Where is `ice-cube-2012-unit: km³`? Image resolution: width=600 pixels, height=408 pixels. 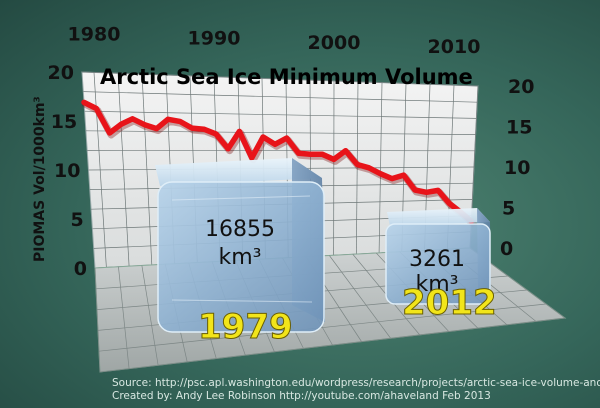 ice-cube-2012-unit: km³ is located at coordinates (437, 284).